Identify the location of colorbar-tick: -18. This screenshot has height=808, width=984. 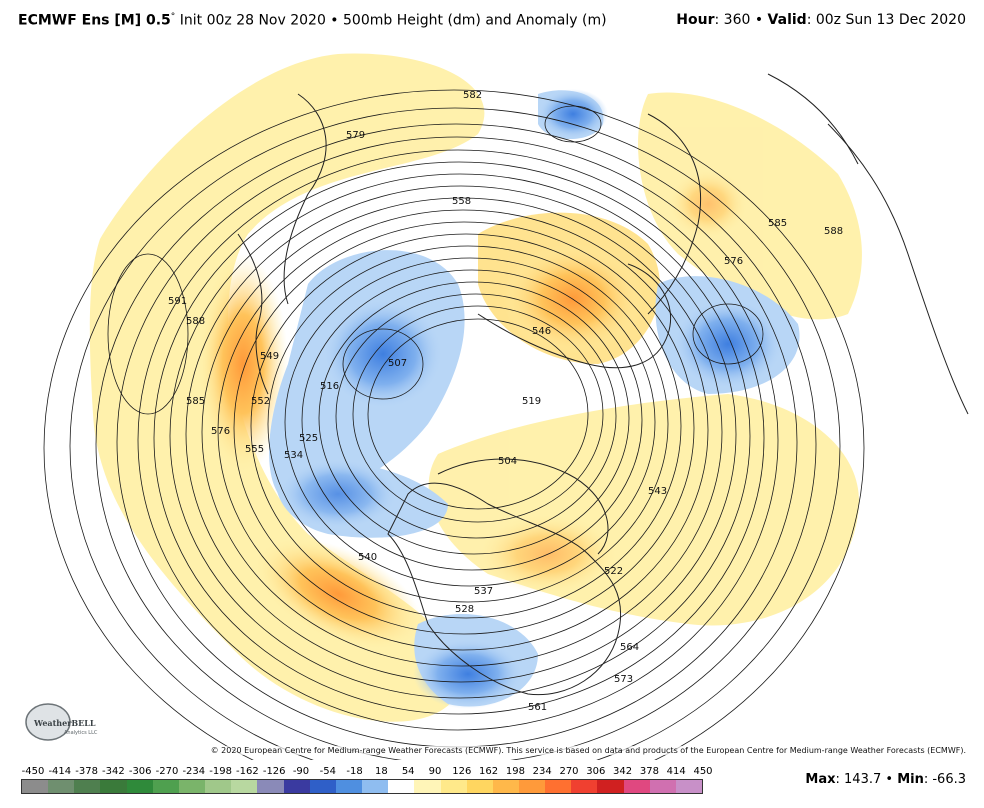
(354, 771).